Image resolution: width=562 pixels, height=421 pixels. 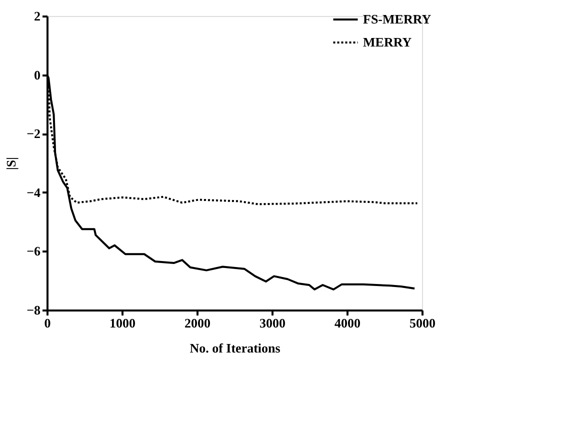 I want to click on x-tick-label: 4000, so click(x=347, y=323).